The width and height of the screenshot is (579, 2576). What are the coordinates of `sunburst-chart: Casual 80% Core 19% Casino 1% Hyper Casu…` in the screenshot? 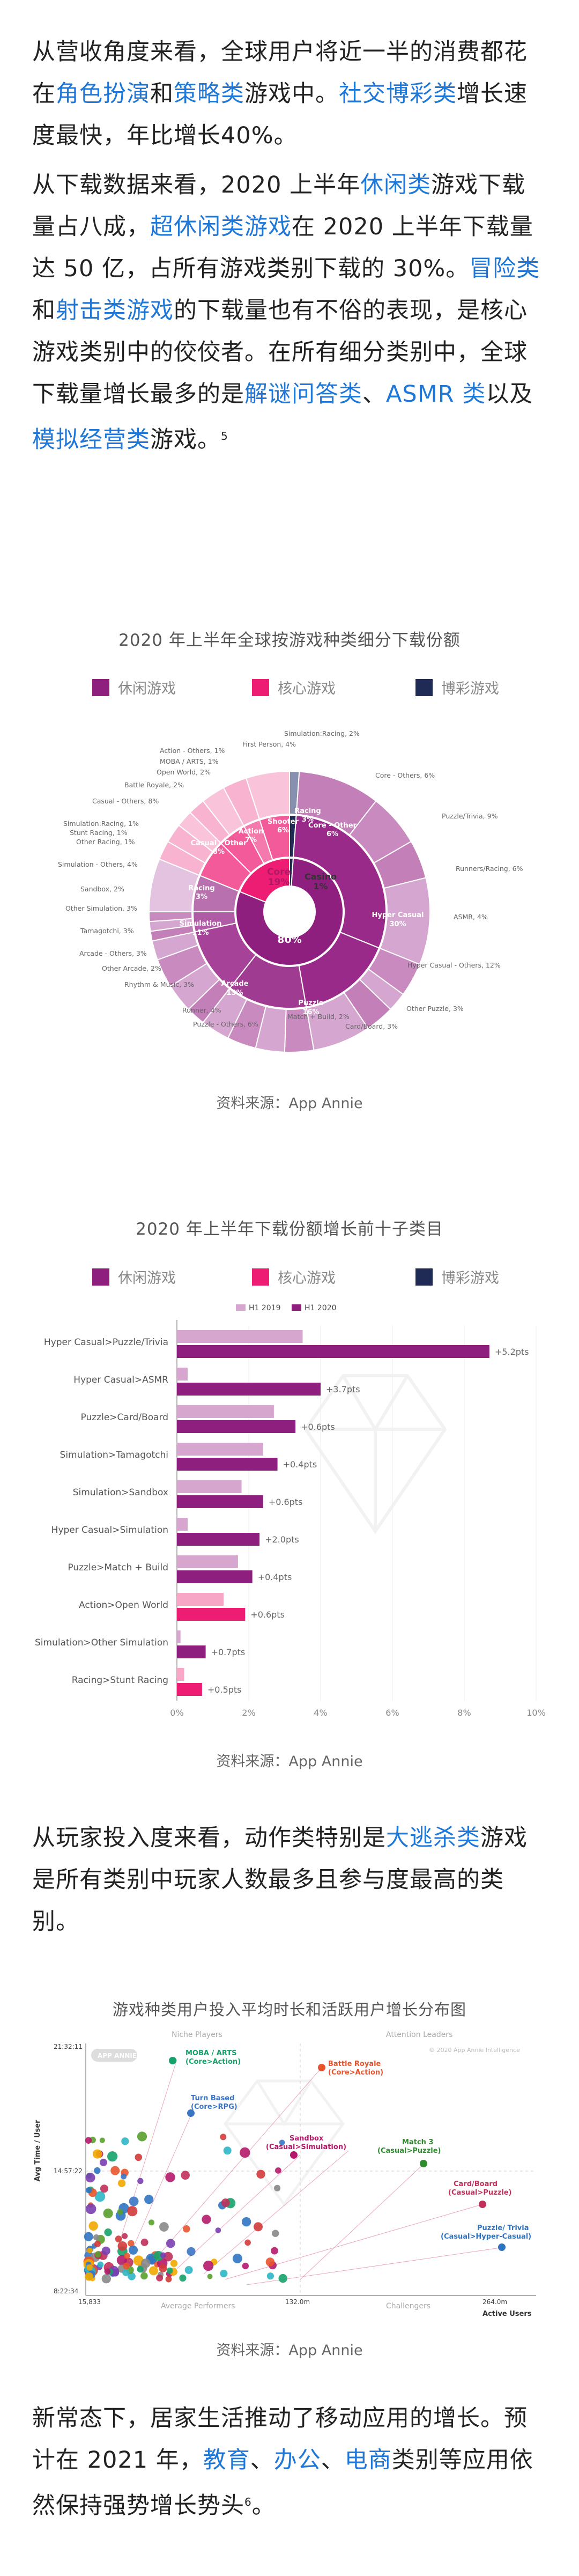 It's located at (290, 891).